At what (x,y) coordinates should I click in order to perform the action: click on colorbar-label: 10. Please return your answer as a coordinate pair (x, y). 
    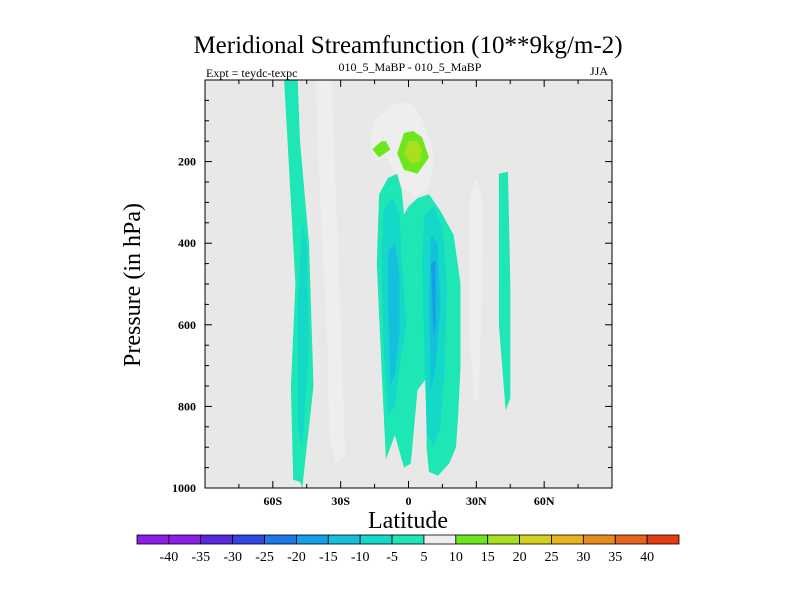
    Looking at the image, I should click on (456, 557).